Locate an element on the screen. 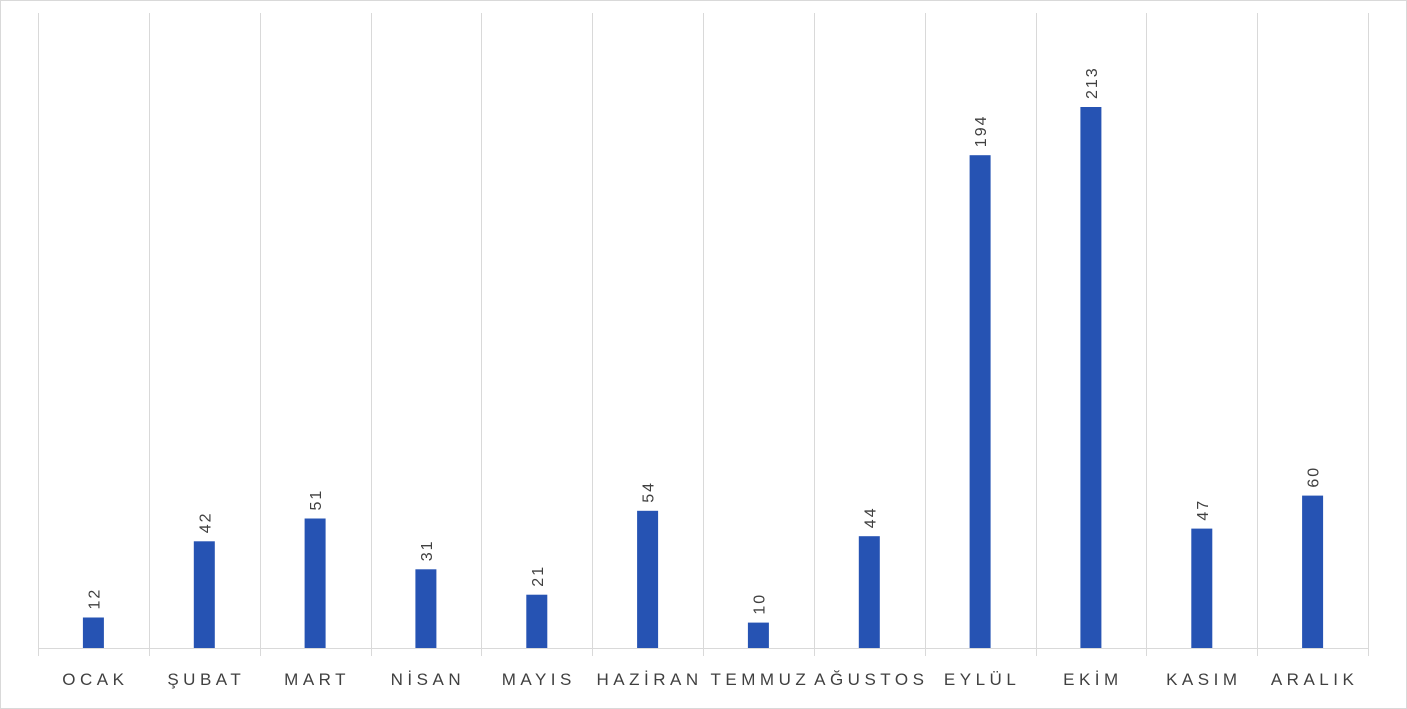  data-label-3: 51 is located at coordinates (316, 500).